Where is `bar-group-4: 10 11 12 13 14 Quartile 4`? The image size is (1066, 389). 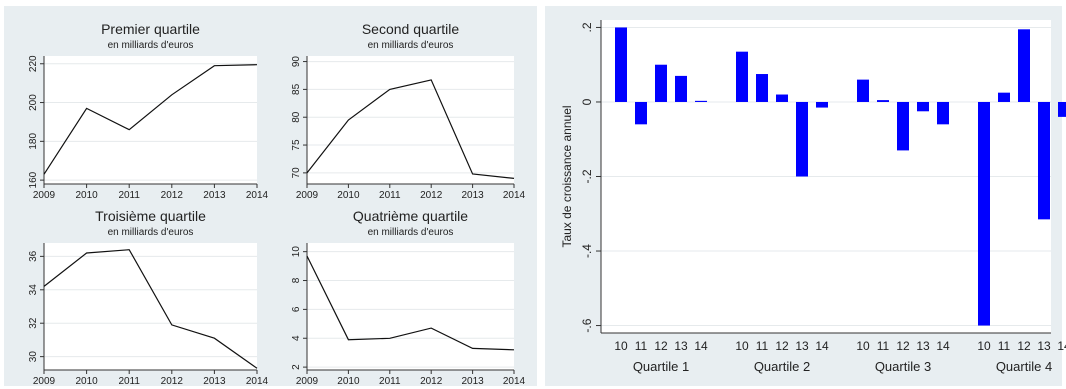 bar-group-4: 10 11 12 13 14 Quartile 4 is located at coordinates (1021, 201).